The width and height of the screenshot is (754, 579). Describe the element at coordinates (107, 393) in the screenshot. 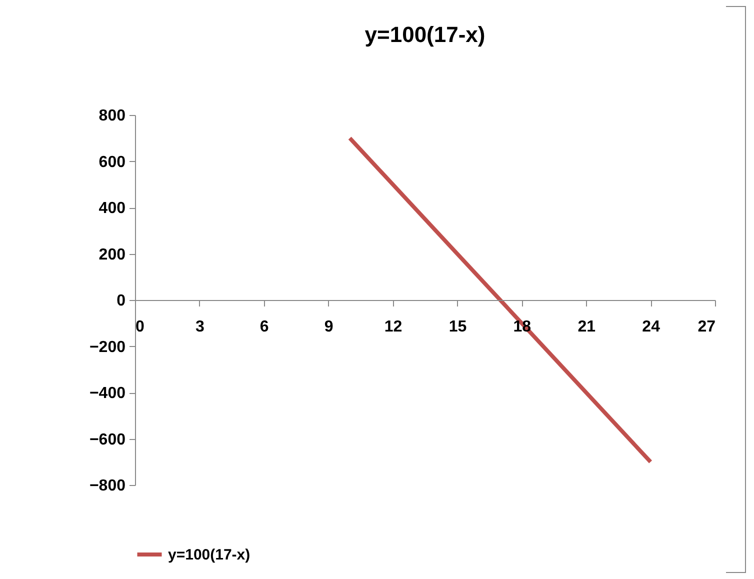

I see `y-tick-label: −400` at that location.